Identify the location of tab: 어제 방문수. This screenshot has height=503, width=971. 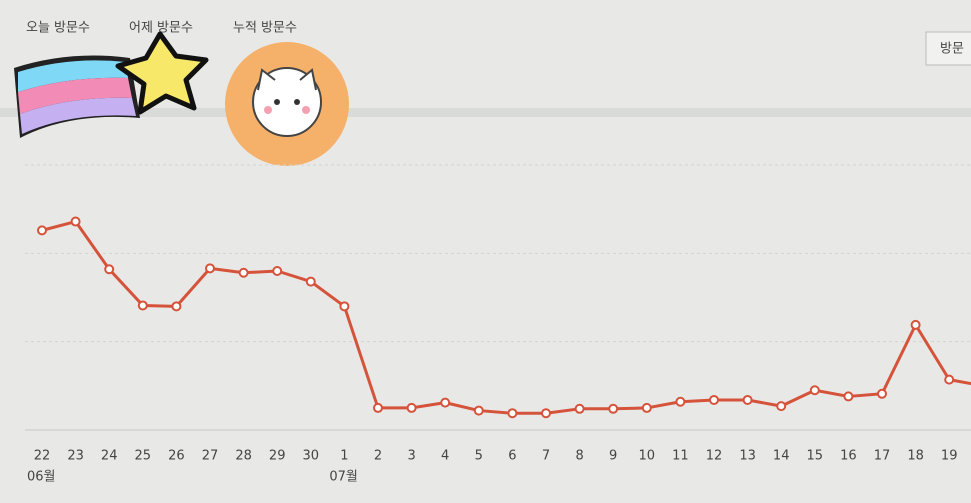
(161, 28).